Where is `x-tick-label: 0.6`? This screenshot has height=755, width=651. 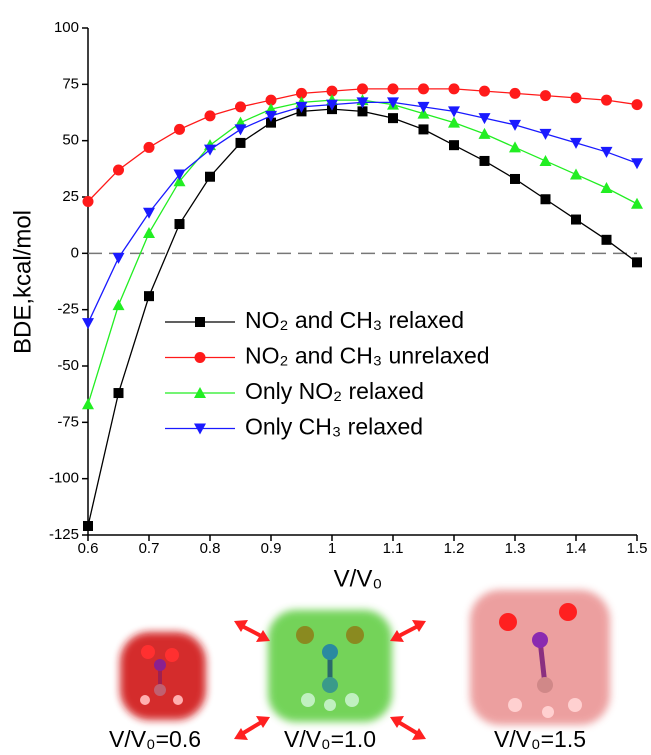
x-tick-label: 0.6 is located at coordinates (88, 548).